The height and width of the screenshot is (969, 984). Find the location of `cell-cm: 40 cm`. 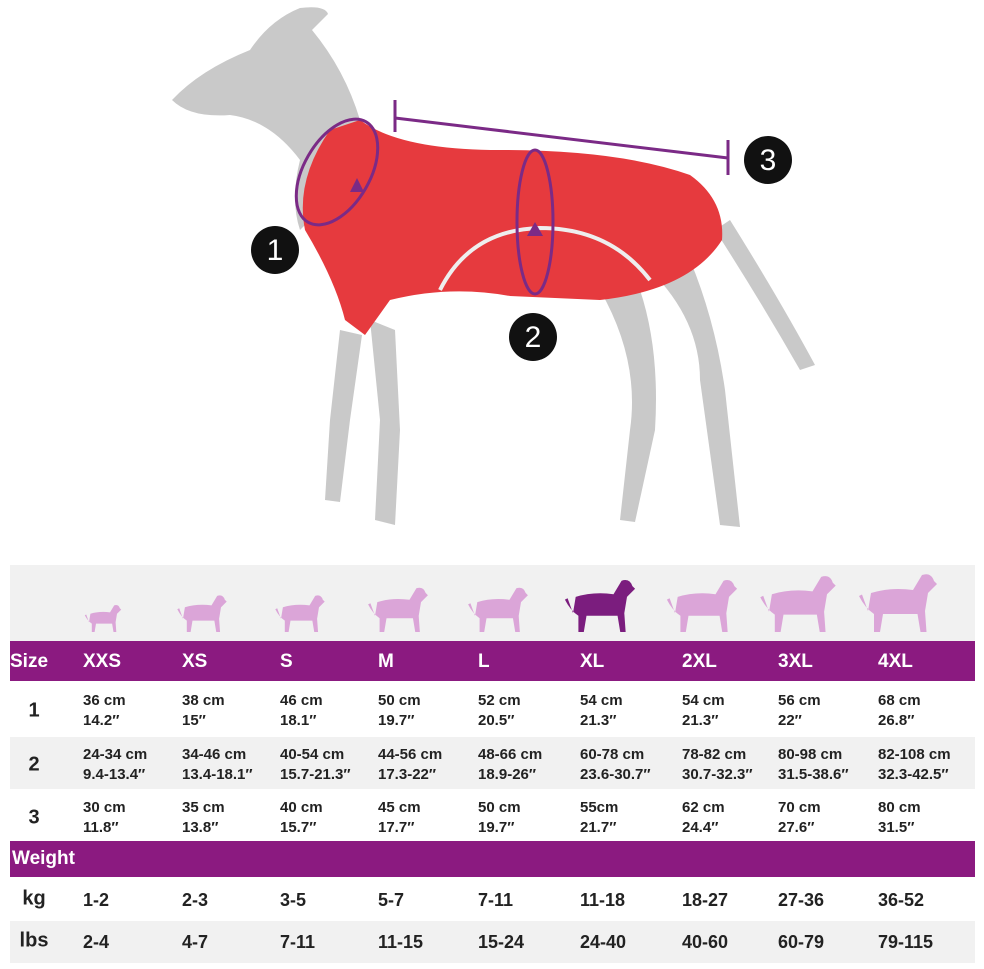

cell-cm: 40 cm is located at coordinates (301, 807).